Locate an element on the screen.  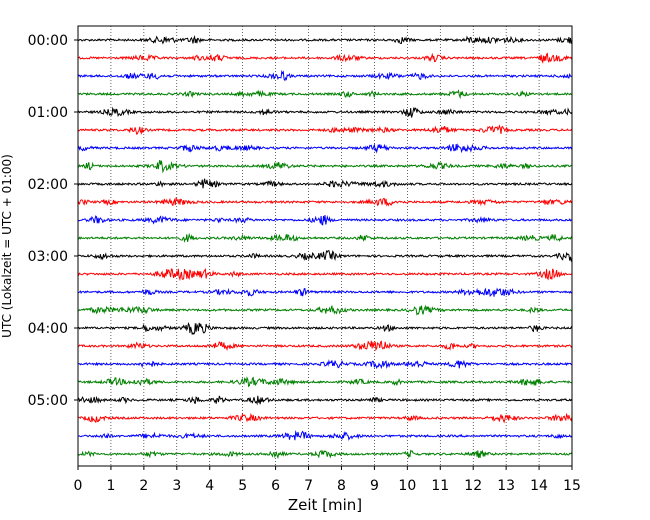
x-tick-label: 12 is located at coordinates (473, 486).